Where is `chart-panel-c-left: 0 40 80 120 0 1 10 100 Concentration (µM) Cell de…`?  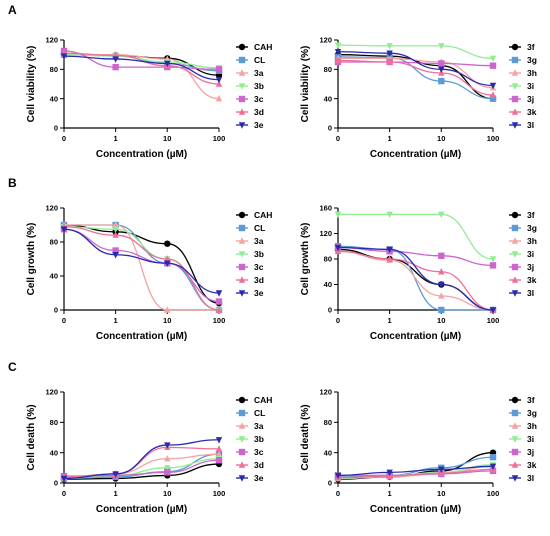
chart-panel-c-left: 0 40 80 120 0 1 10 100 Concentration (µM) Cell de… is located at coordinates (149, 451).